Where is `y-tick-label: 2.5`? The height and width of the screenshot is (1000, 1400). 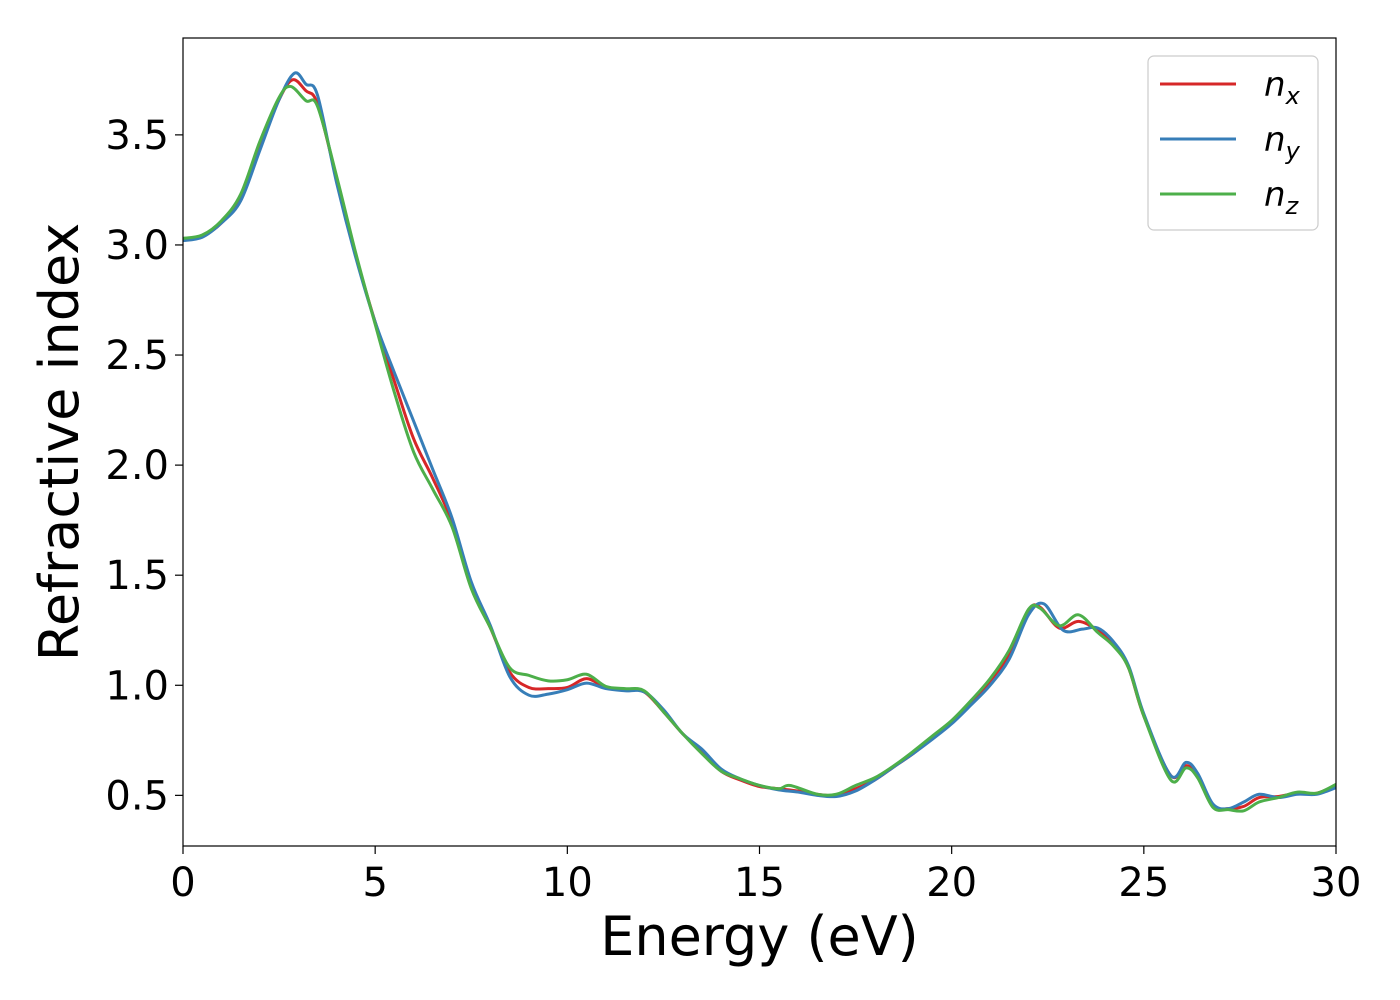 y-tick-label: 2.5 is located at coordinates (137, 356).